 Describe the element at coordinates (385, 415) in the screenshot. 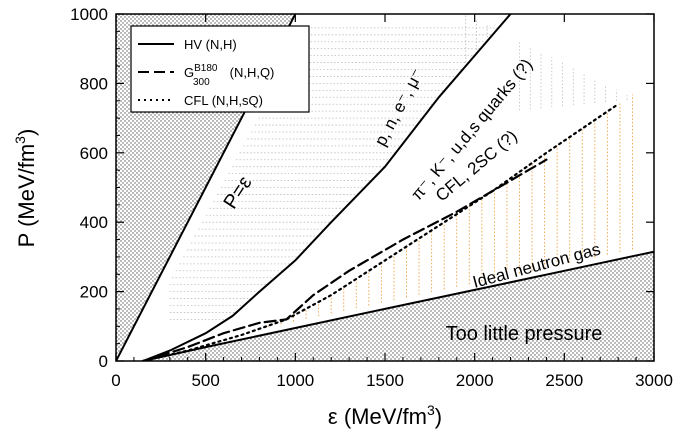

I see `x-axis-title: ε (MeV/fm3)` at that location.